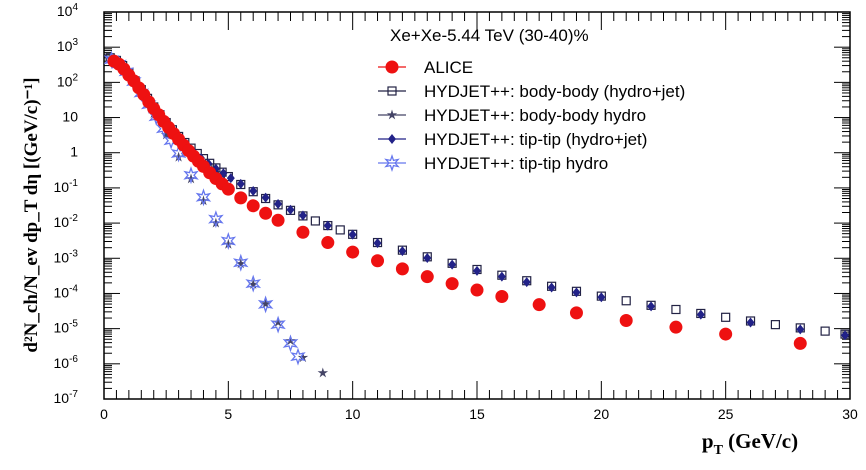  Describe the element at coordinates (493, 163) in the screenshot. I see `legend-entry: HYDJET++: tip-tip hydro` at that location.